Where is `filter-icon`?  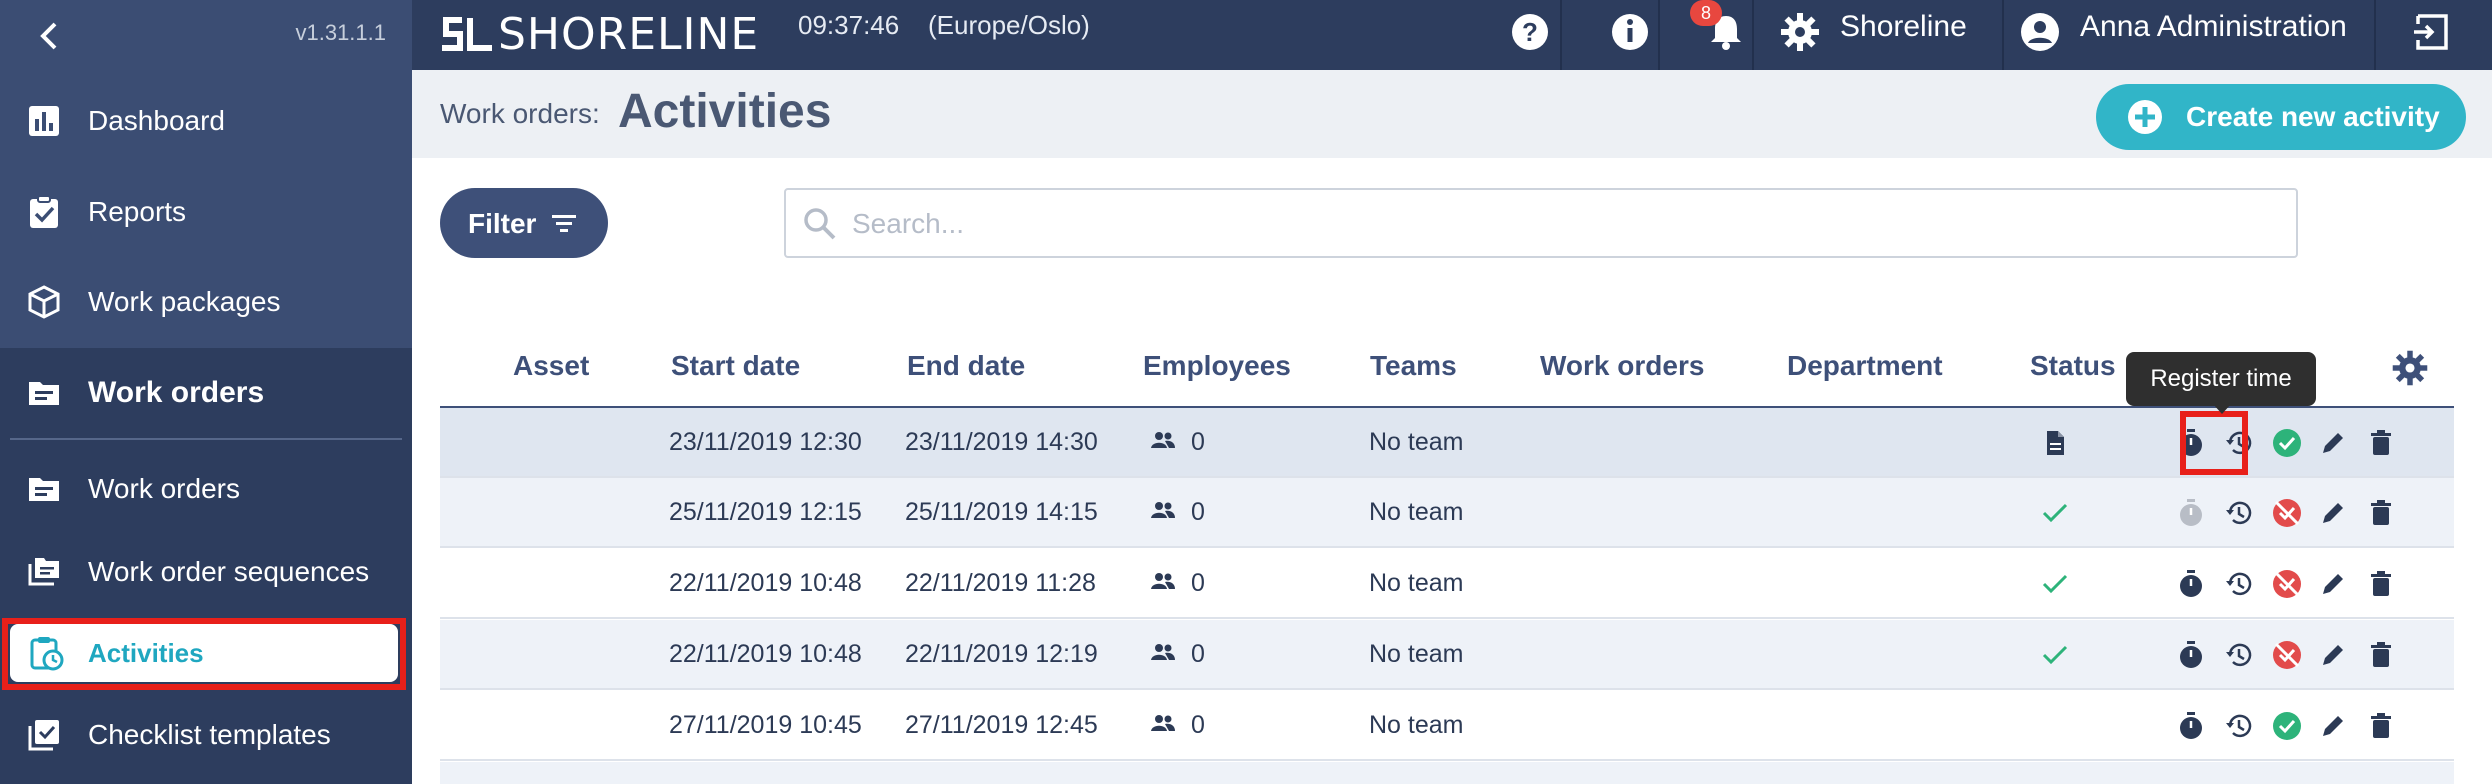
filter-icon is located at coordinates (564, 223).